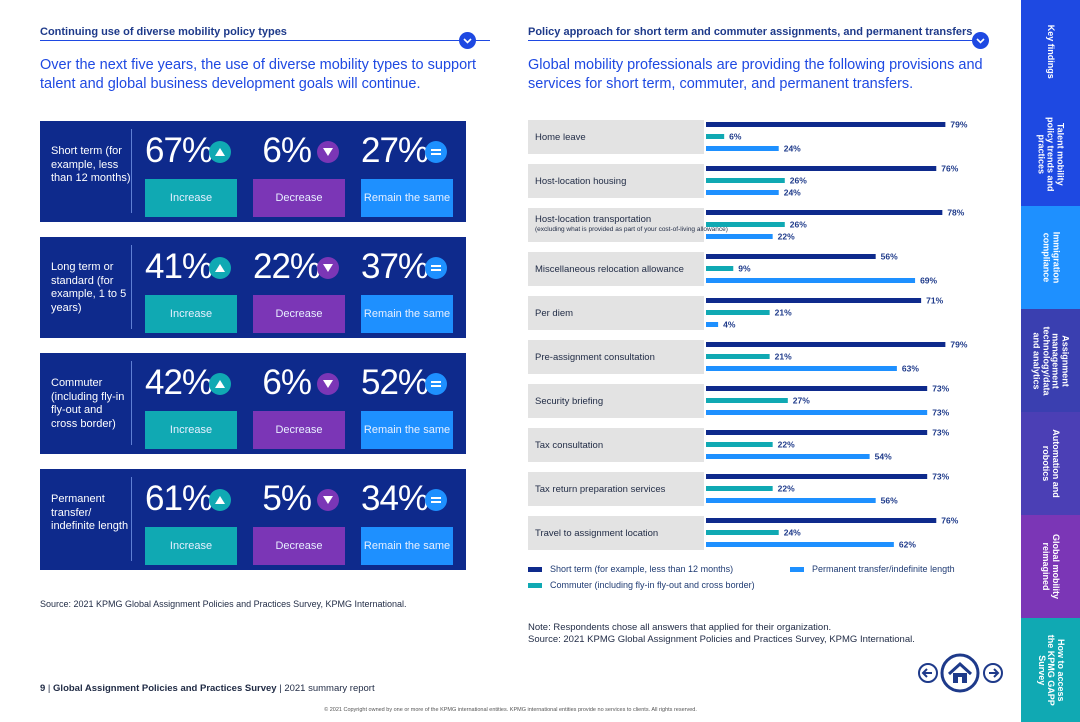 The width and height of the screenshot is (1080, 722). I want to click on category-label: Miscellaneous relocation allowance, so click(609, 269).